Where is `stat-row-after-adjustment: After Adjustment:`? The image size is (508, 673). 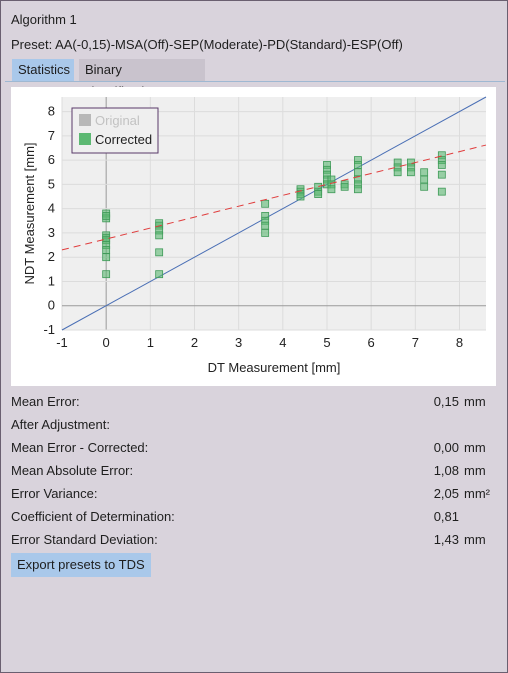
stat-row-after-adjustment: After Adjustment: is located at coordinates (251, 426).